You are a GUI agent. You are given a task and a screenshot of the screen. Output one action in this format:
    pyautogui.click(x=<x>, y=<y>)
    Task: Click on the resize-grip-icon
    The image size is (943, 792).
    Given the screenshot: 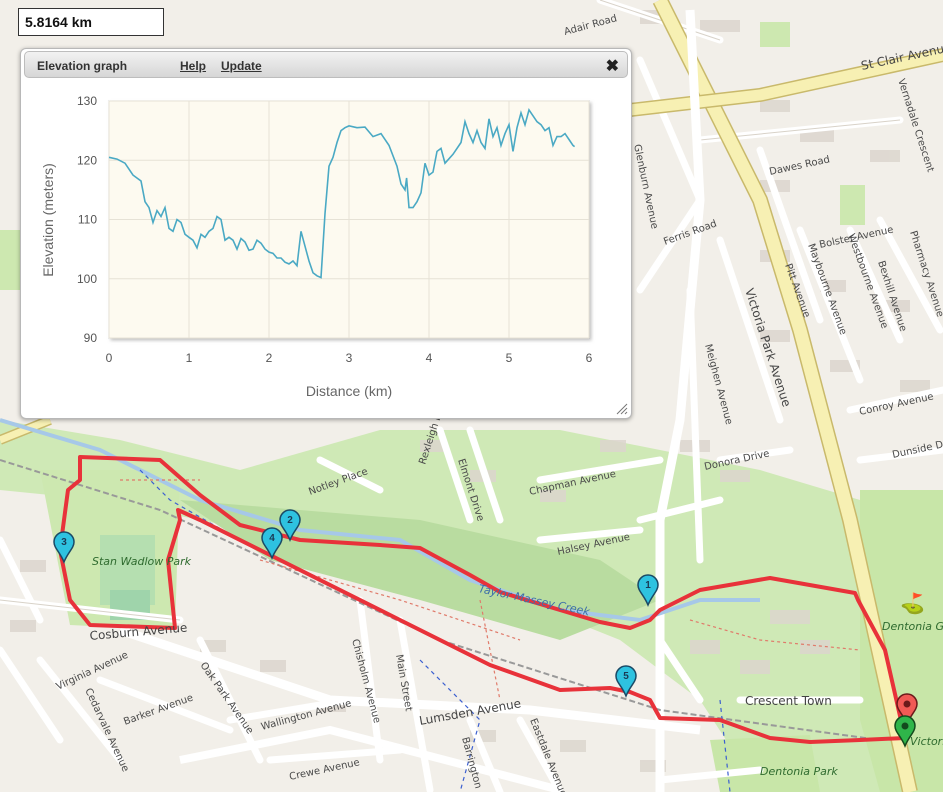 What is the action you would take?
    pyautogui.click(x=622, y=409)
    